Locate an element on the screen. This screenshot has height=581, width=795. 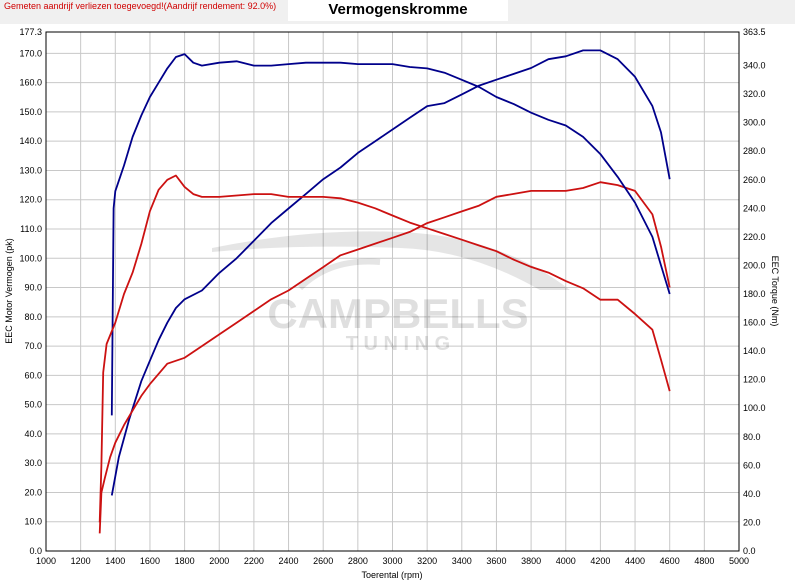
right-y-tick-label: 80.0 is located at coordinates (752, 437).